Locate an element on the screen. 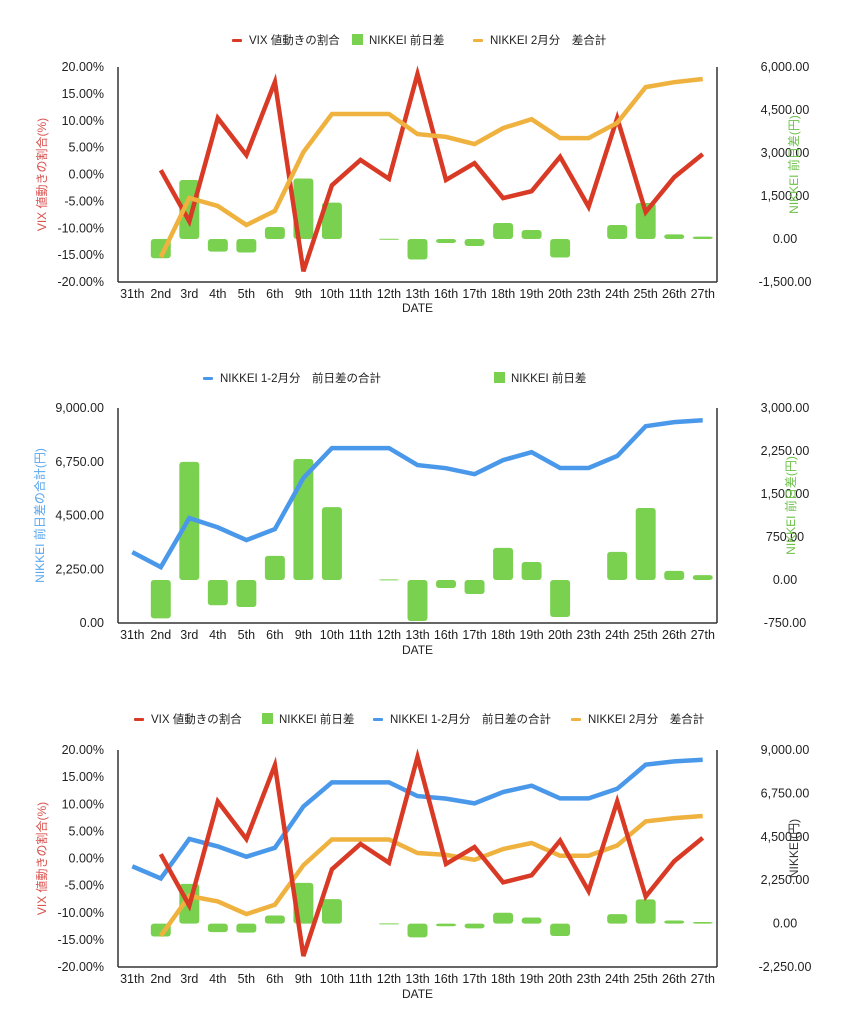  y-tick-label: -20.00% is located at coordinates (80, 967).